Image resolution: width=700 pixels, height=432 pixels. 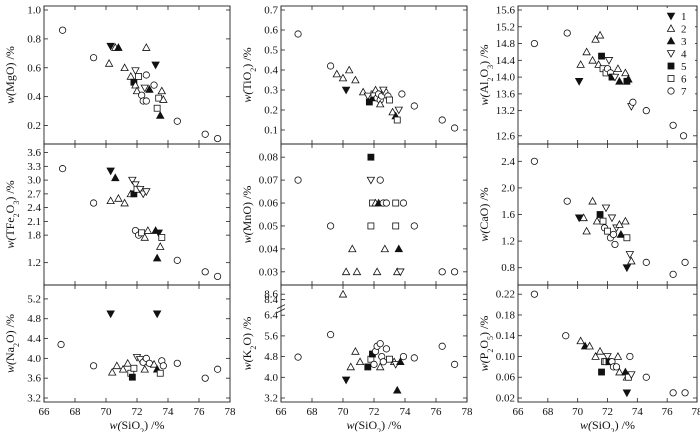 I want to click on y-tick-label: 0.1, so click(x=271, y=131).